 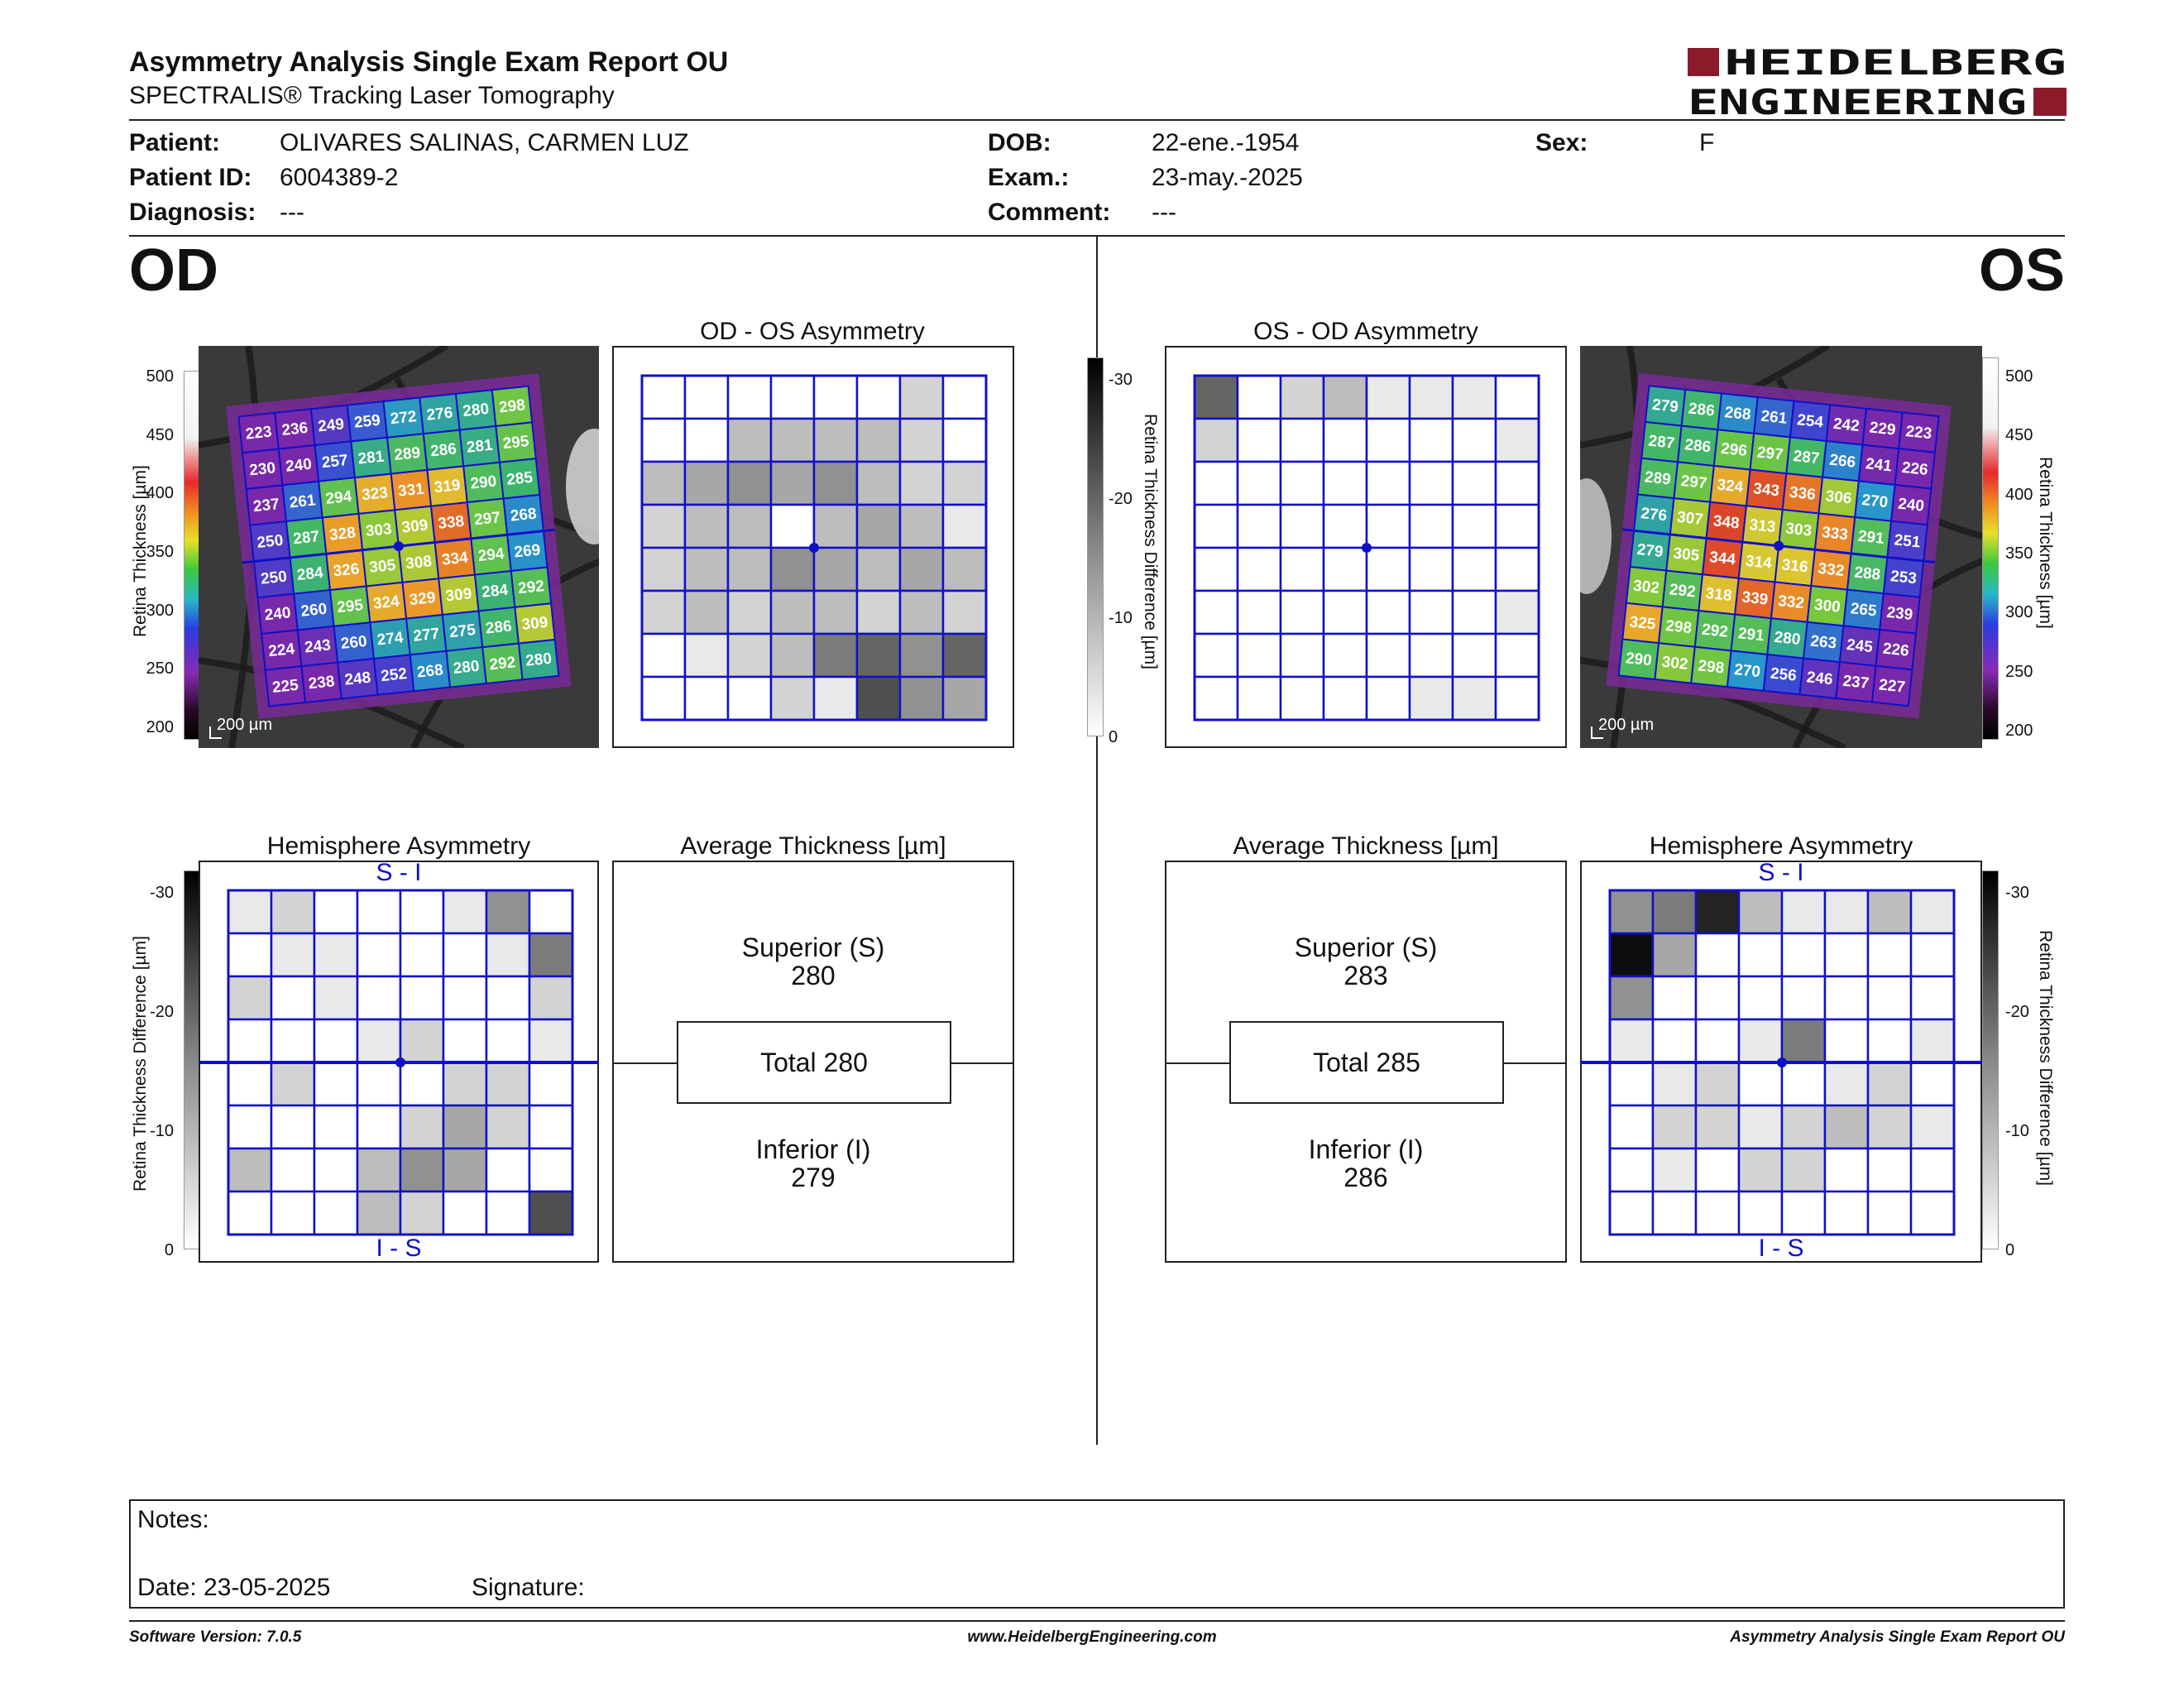 What do you see at coordinates (299, 466) in the screenshot?
I see `od-thickness-value: 240` at bounding box center [299, 466].